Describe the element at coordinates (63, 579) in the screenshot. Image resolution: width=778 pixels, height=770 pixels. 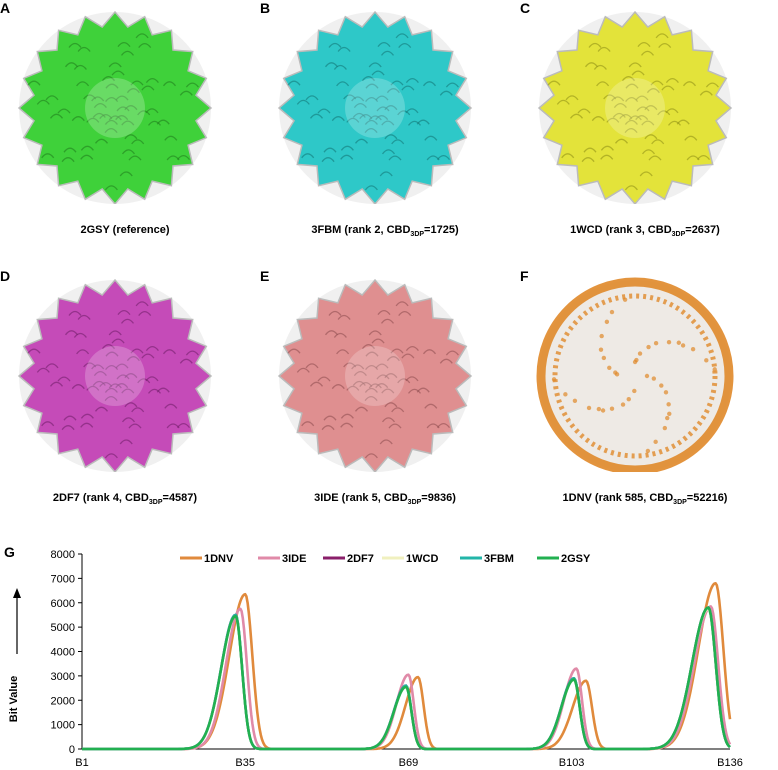
I see `y-tick-label: 7000` at that location.